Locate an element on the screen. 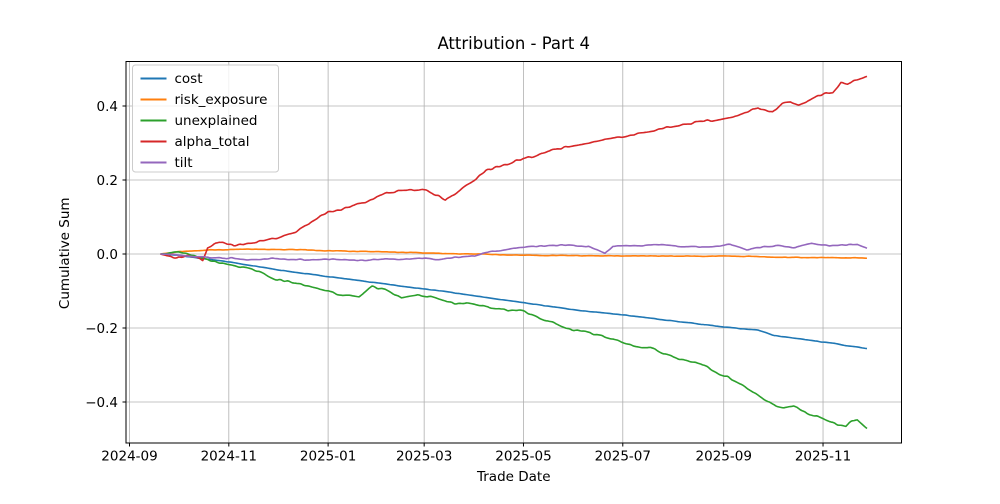 The image size is (1000, 504). legend-label-alpha_total: alpha_total is located at coordinates (212, 142).